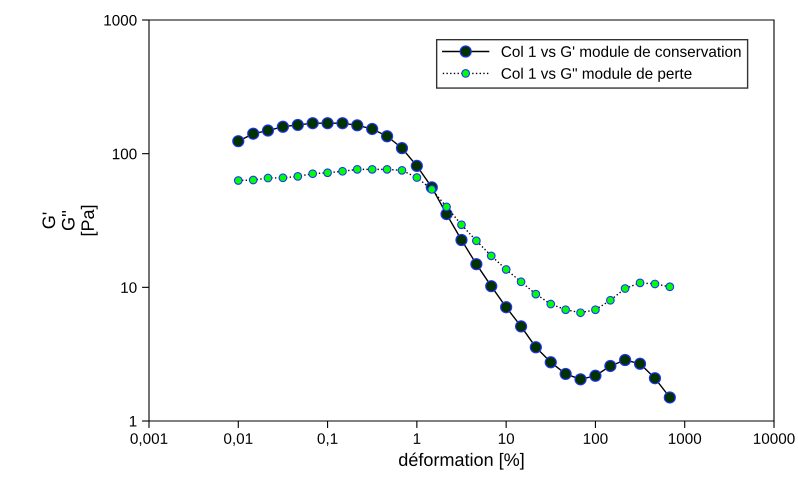 Image resolution: width=798 pixels, height=487 pixels. I want to click on y-tick-label: 1000, so click(120, 20).